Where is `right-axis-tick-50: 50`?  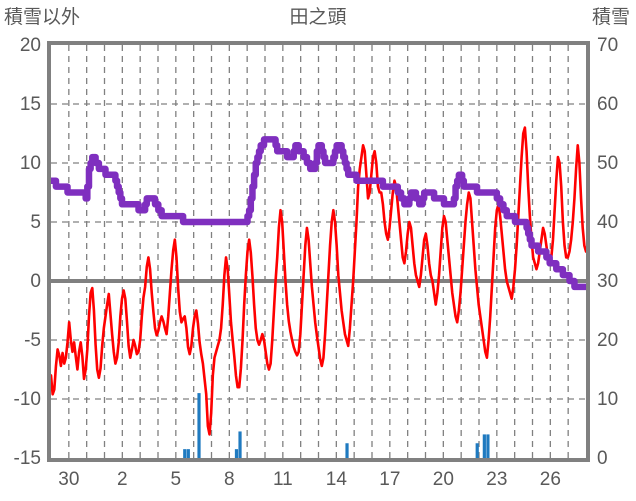 right-axis-tick-50: 50 is located at coordinates (608, 163).